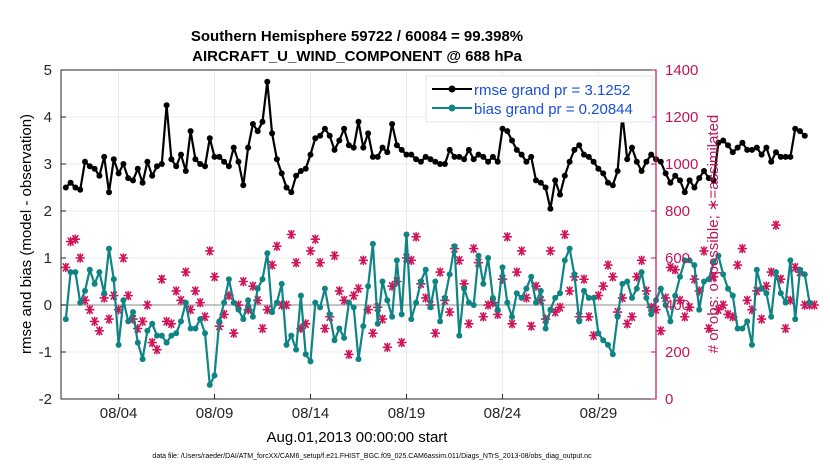  I want to click on y-left-tick-label: 0, so click(48, 305).